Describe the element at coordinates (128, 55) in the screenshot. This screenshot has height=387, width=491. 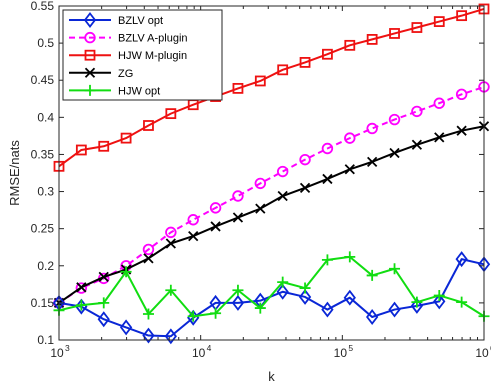
I see `legend-entry-hjw-m-plugin: HJW M-plugin` at that location.